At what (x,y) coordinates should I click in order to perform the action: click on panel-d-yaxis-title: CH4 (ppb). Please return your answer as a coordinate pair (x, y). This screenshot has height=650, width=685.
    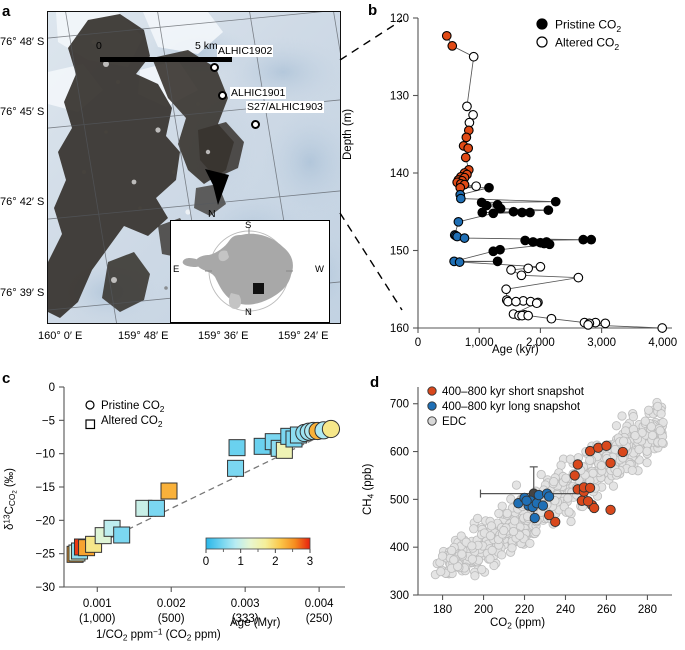
    Looking at the image, I should click on (368, 489).